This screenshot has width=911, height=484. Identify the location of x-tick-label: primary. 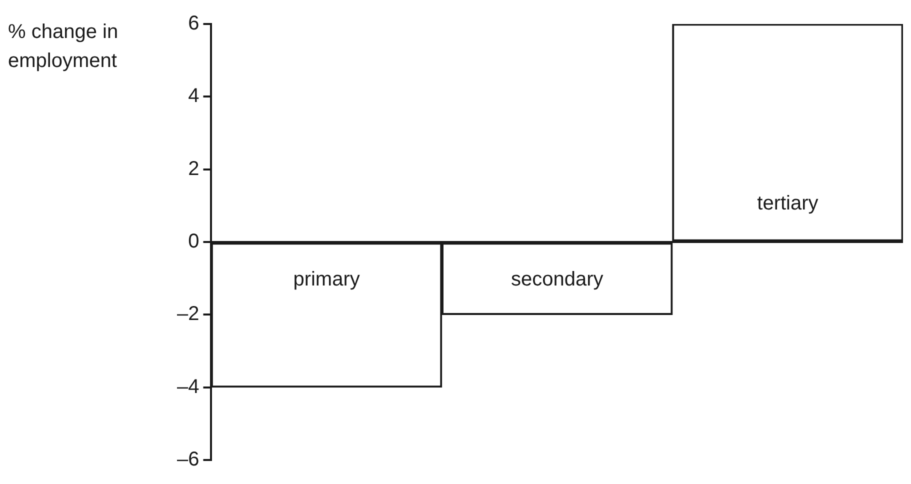
(326, 279).